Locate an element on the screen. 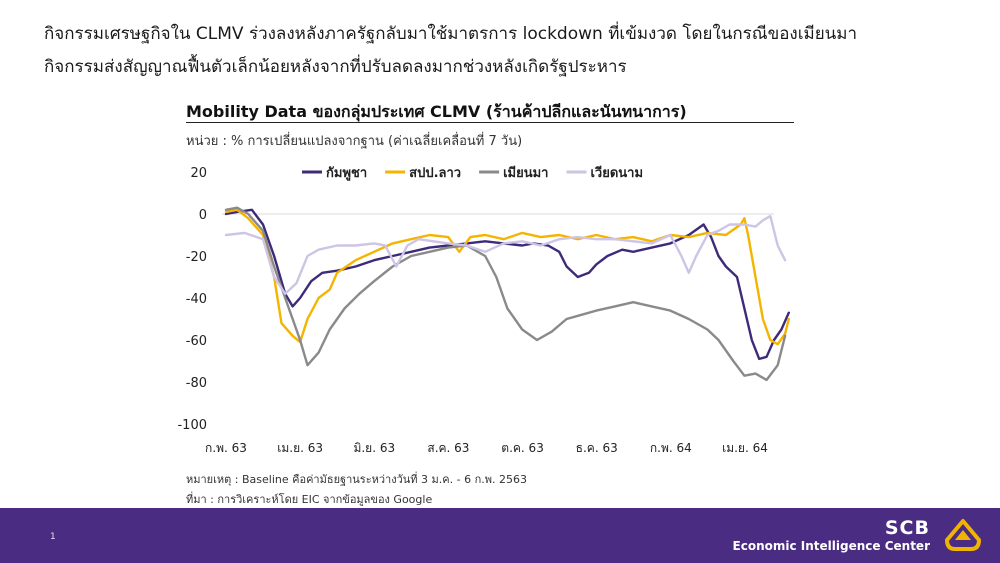  y-tick-label: -40 is located at coordinates (196, 299).